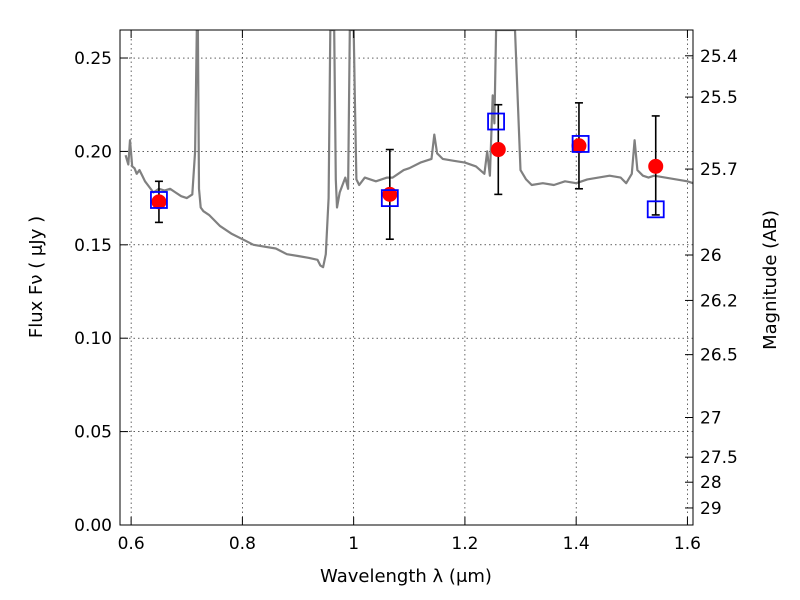  I want to click on x-tick-label: 1, so click(353, 544).